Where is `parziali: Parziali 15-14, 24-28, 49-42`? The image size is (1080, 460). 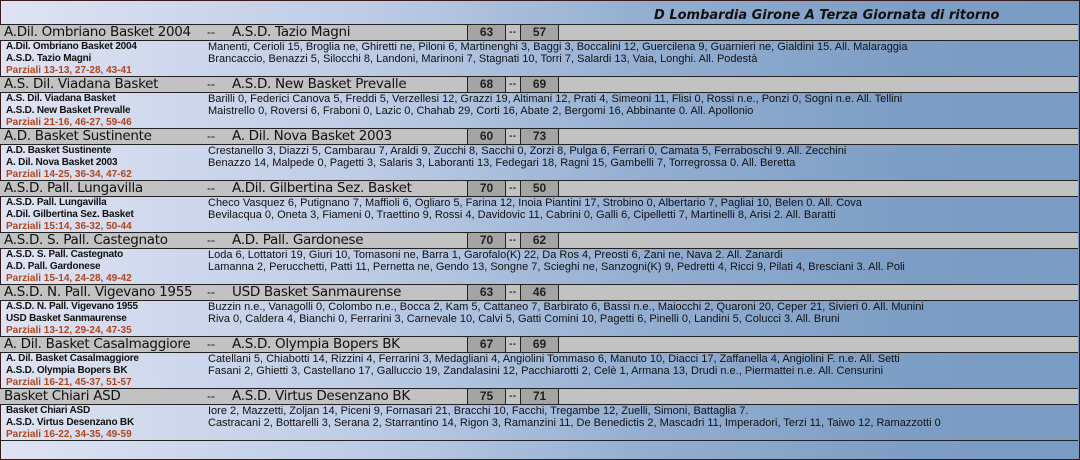 parziali: Parziali 15-14, 24-28, 49-42 is located at coordinates (69, 278).